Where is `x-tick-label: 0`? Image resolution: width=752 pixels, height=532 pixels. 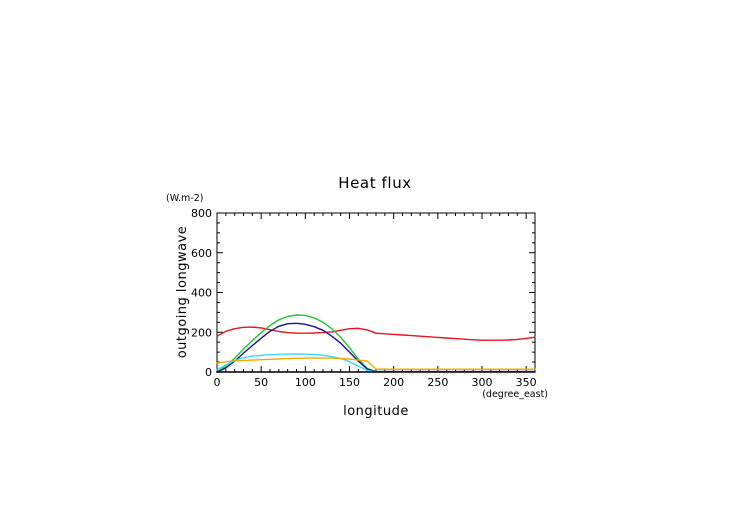
x-tick-label: 0 is located at coordinates (217, 382).